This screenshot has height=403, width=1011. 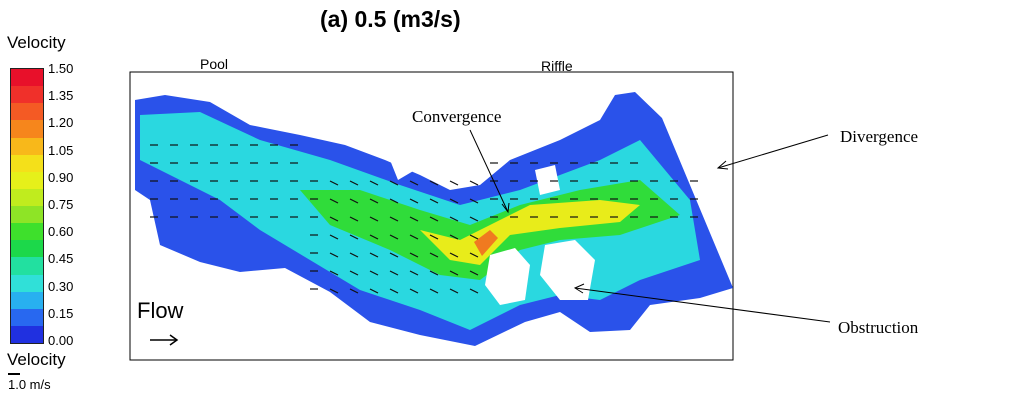 I want to click on convergence-label: Convergence, so click(x=457, y=116).